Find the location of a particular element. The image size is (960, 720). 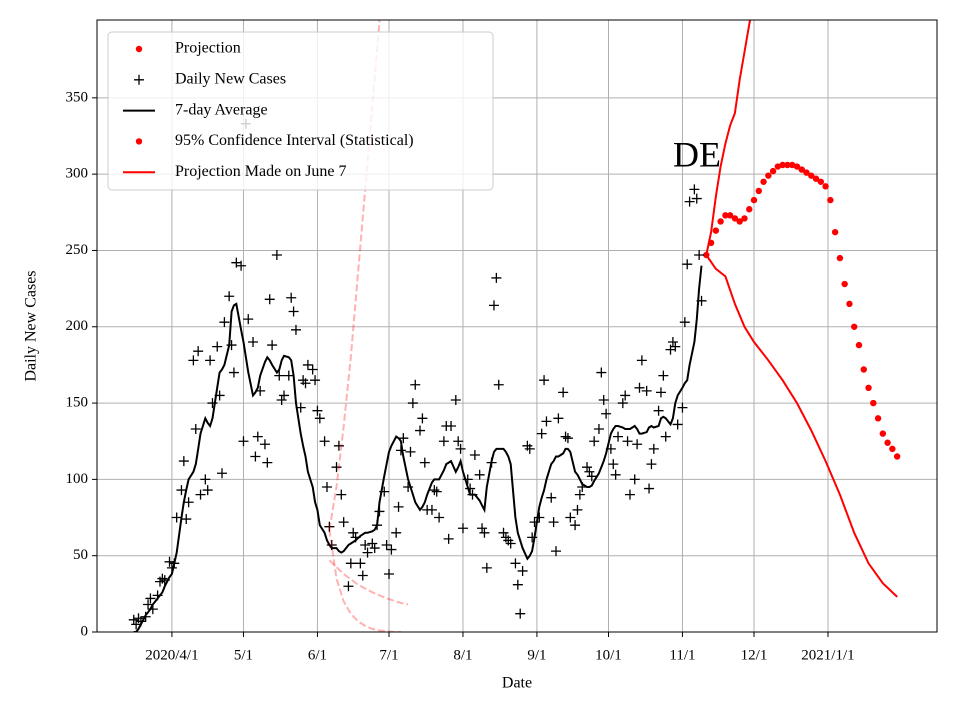

y-tick-label: 150 is located at coordinates (77, 403).